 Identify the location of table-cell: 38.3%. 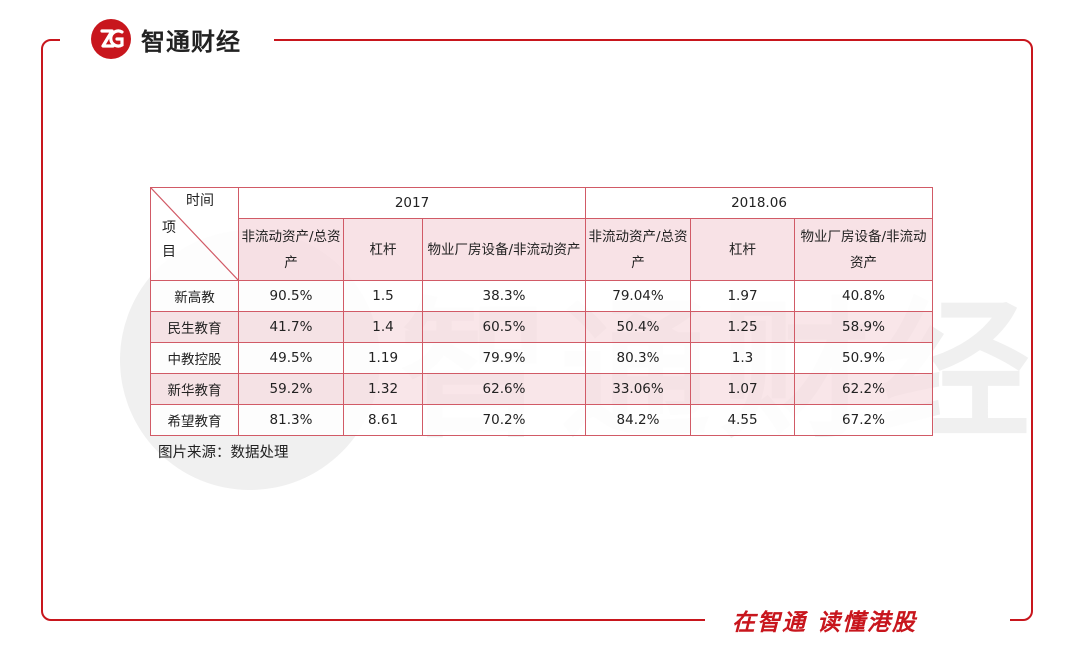
(504, 296).